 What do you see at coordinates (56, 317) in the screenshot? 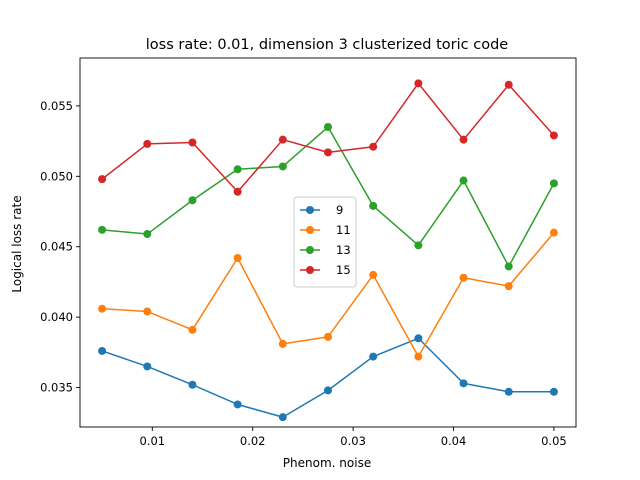
I see `y-tick-label: 0.040` at bounding box center [56, 317].